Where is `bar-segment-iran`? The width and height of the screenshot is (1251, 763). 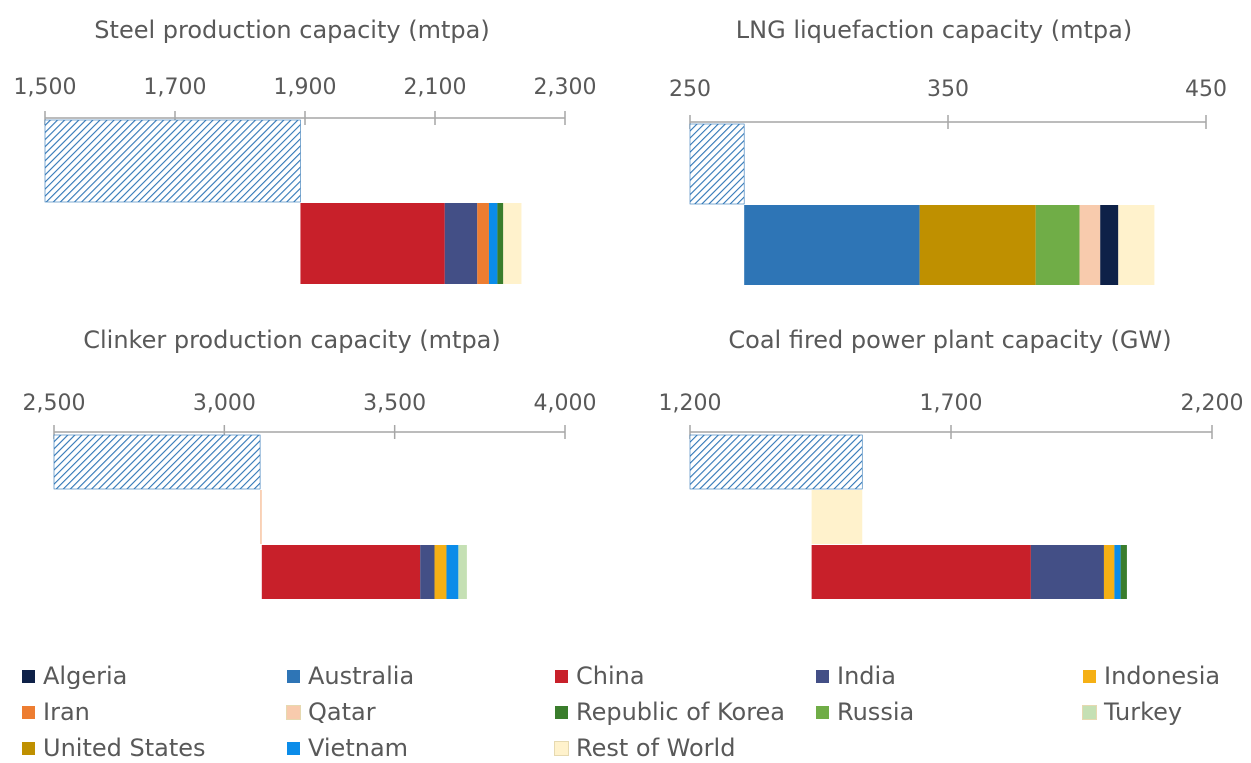
bar-segment-iran is located at coordinates (483, 243).